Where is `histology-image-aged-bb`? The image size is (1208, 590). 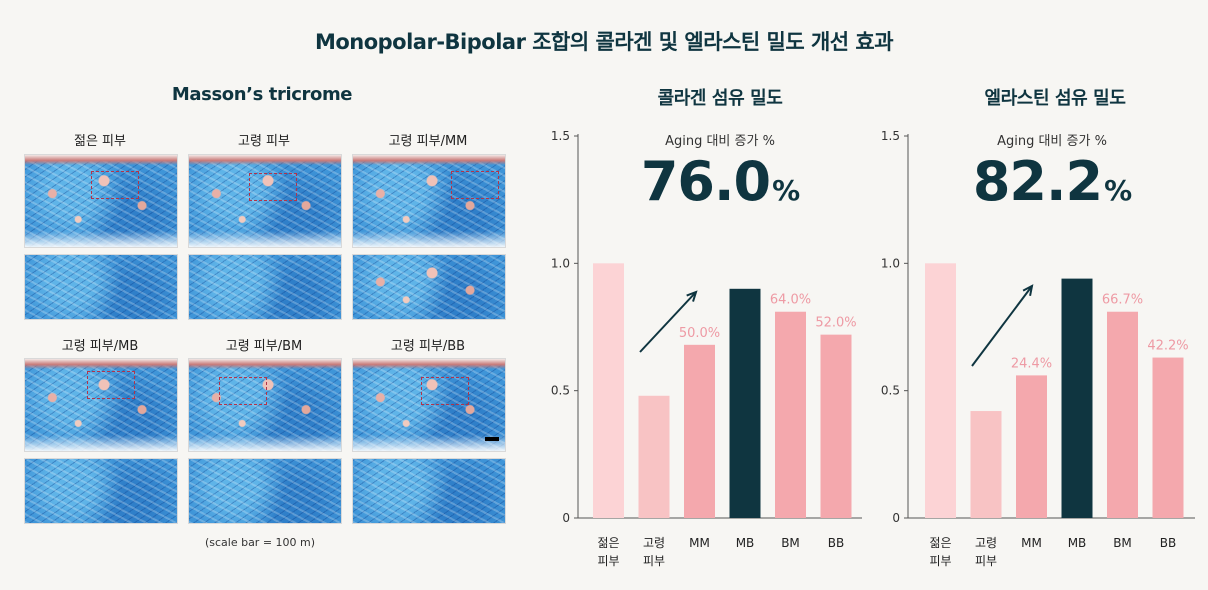
histology-image-aged-bb is located at coordinates (429, 405).